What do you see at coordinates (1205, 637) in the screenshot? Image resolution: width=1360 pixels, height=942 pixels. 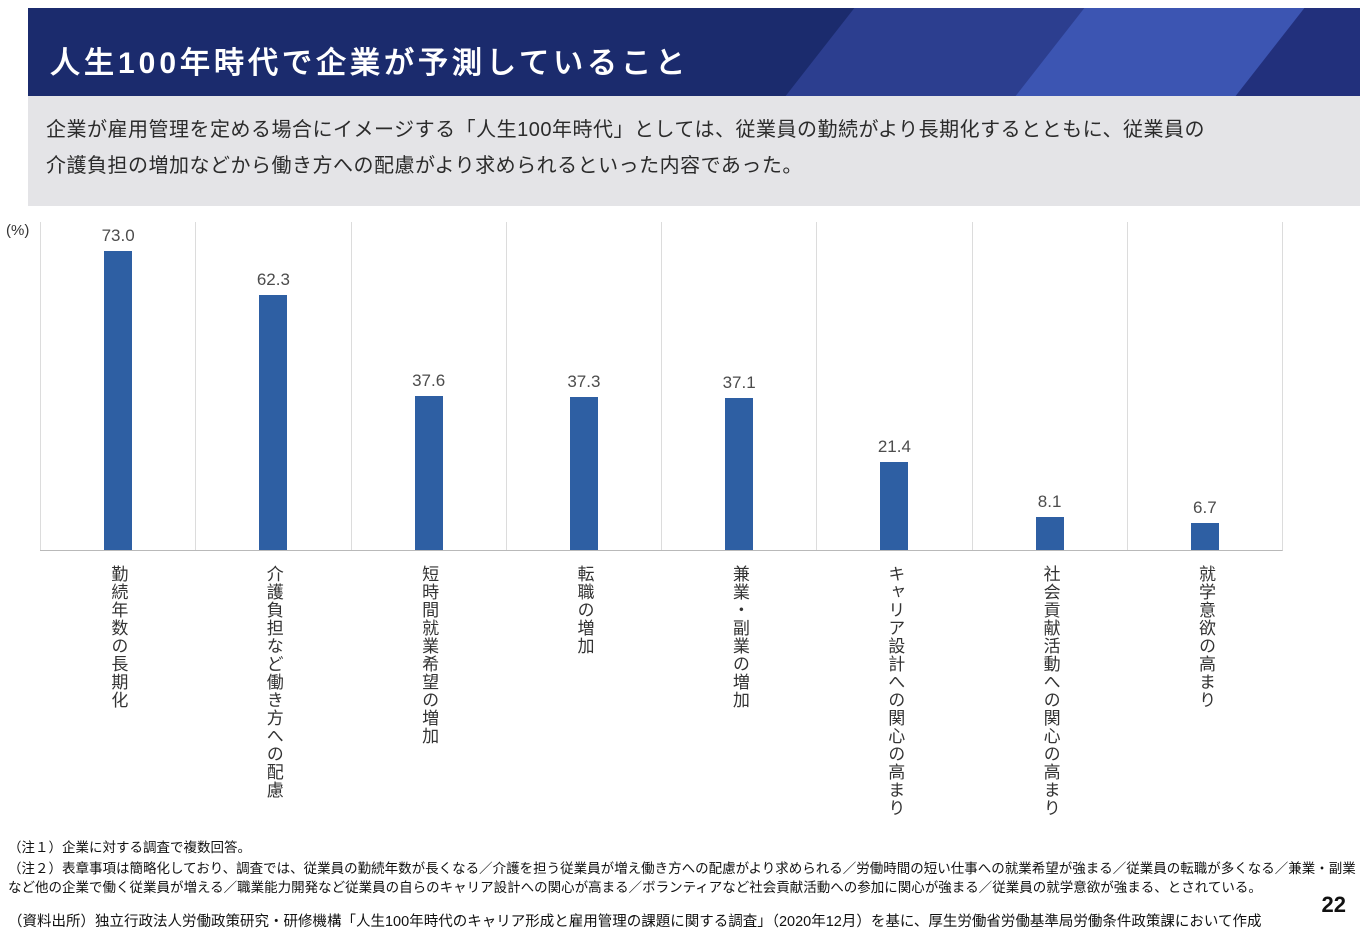 I see `category-label-text: 就学意欲の高まり` at bounding box center [1205, 637].